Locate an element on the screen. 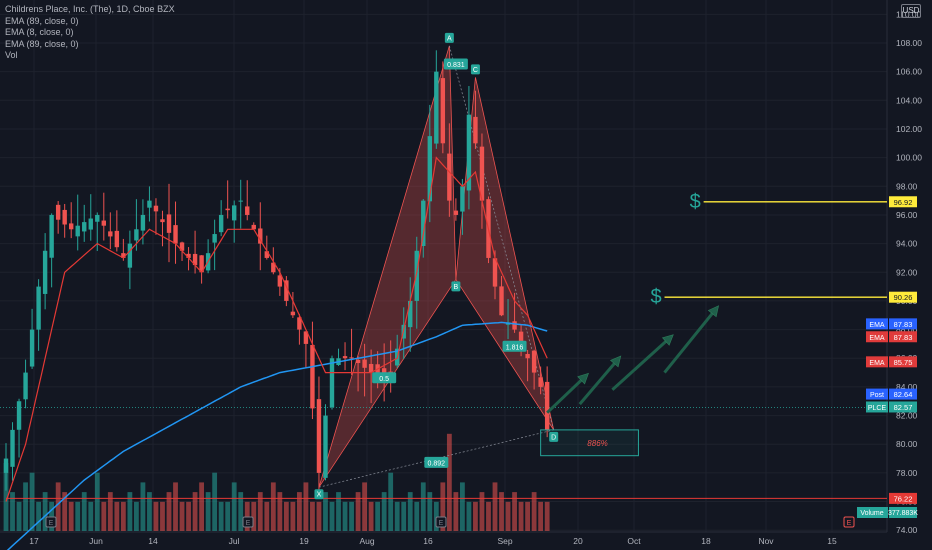 Image resolution: width=932 pixels, height=550 pixels. y-tick-label: 92.00 is located at coordinates (907, 272).